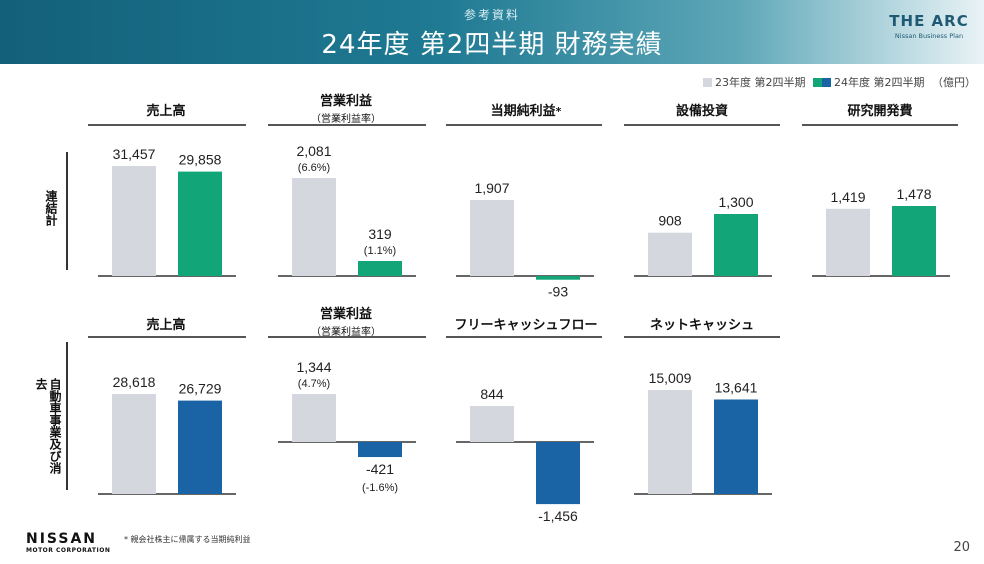  I want to click on footnote: * 親会社株主に帰属する当期純利益, so click(187, 539).